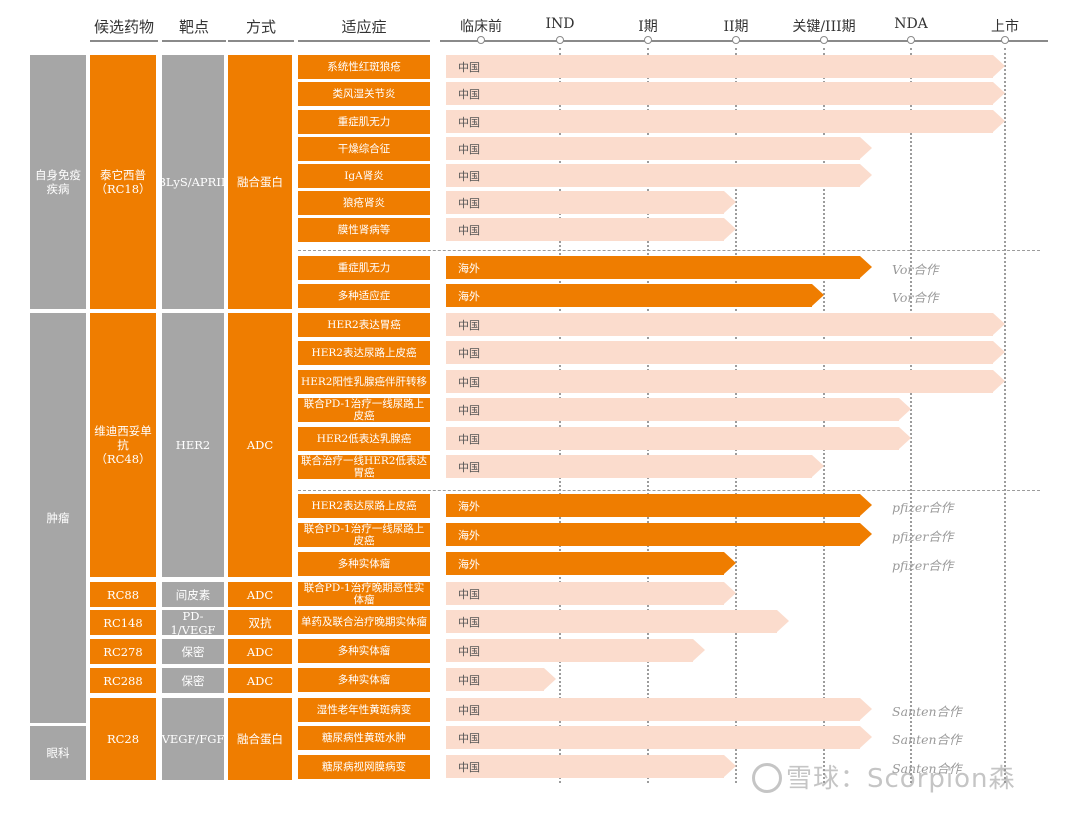 This screenshot has height=813, width=1083. I want to click on watermark-text: 雪球：Scorpion森, so click(901, 779).